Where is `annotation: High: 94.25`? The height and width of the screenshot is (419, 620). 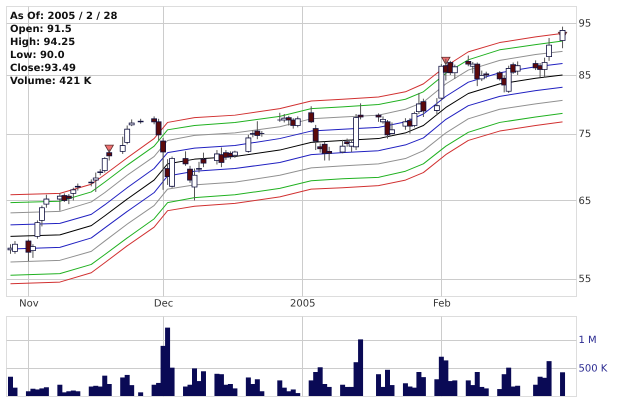 annotation: High: 94.25 is located at coordinates (43, 42).